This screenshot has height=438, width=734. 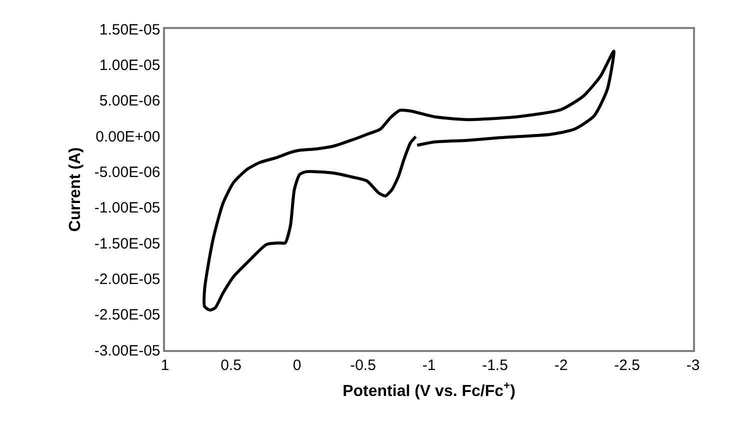 What do you see at coordinates (128, 137) in the screenshot?
I see `y-tick-label: 0.00E+00` at bounding box center [128, 137].